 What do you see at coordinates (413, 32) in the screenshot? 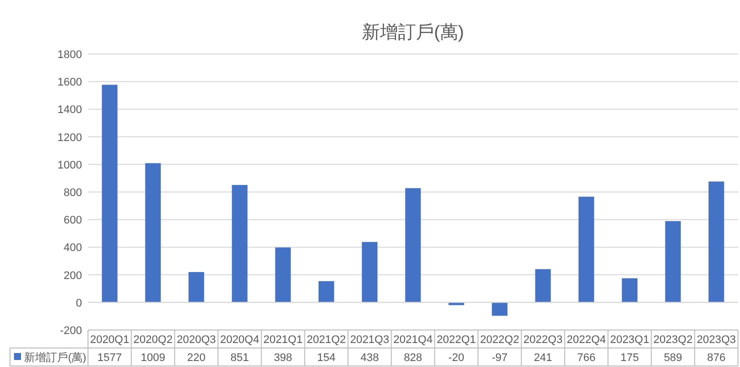
I see `chart-title: 新增訂戶(萬)` at bounding box center [413, 32].